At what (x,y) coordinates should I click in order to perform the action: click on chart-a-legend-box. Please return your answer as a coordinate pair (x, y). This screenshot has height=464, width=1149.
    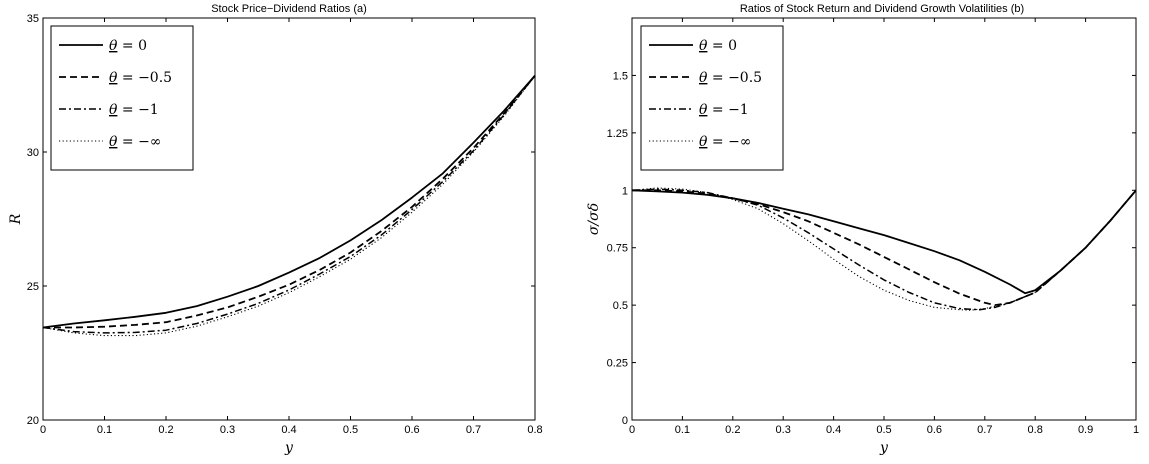
    Looking at the image, I should click on (122, 98).